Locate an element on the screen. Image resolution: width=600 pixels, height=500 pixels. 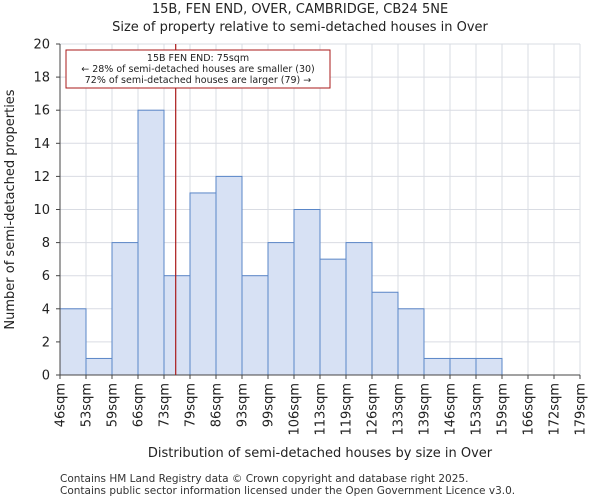
x-tick-label: 113sqm is located at coordinates (321, 409).